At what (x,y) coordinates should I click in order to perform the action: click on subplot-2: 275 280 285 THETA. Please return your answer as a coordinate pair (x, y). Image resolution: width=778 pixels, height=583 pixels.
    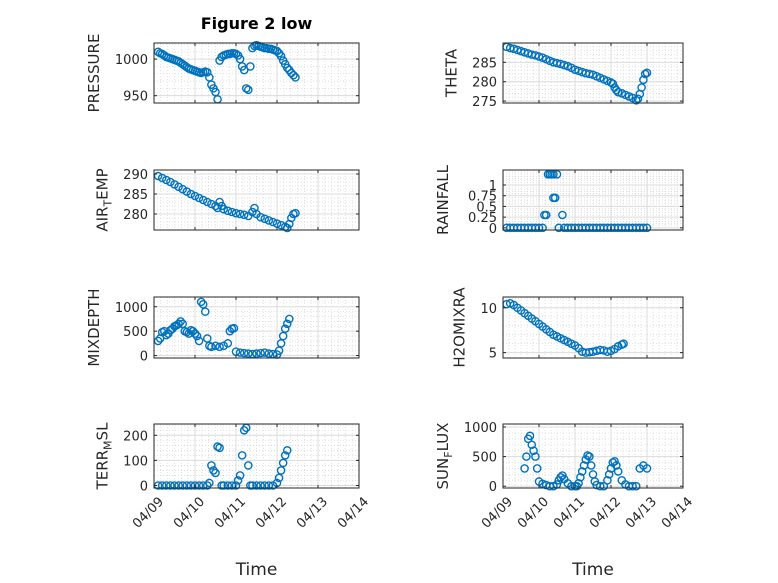
    Looking at the image, I should click on (563, 76).